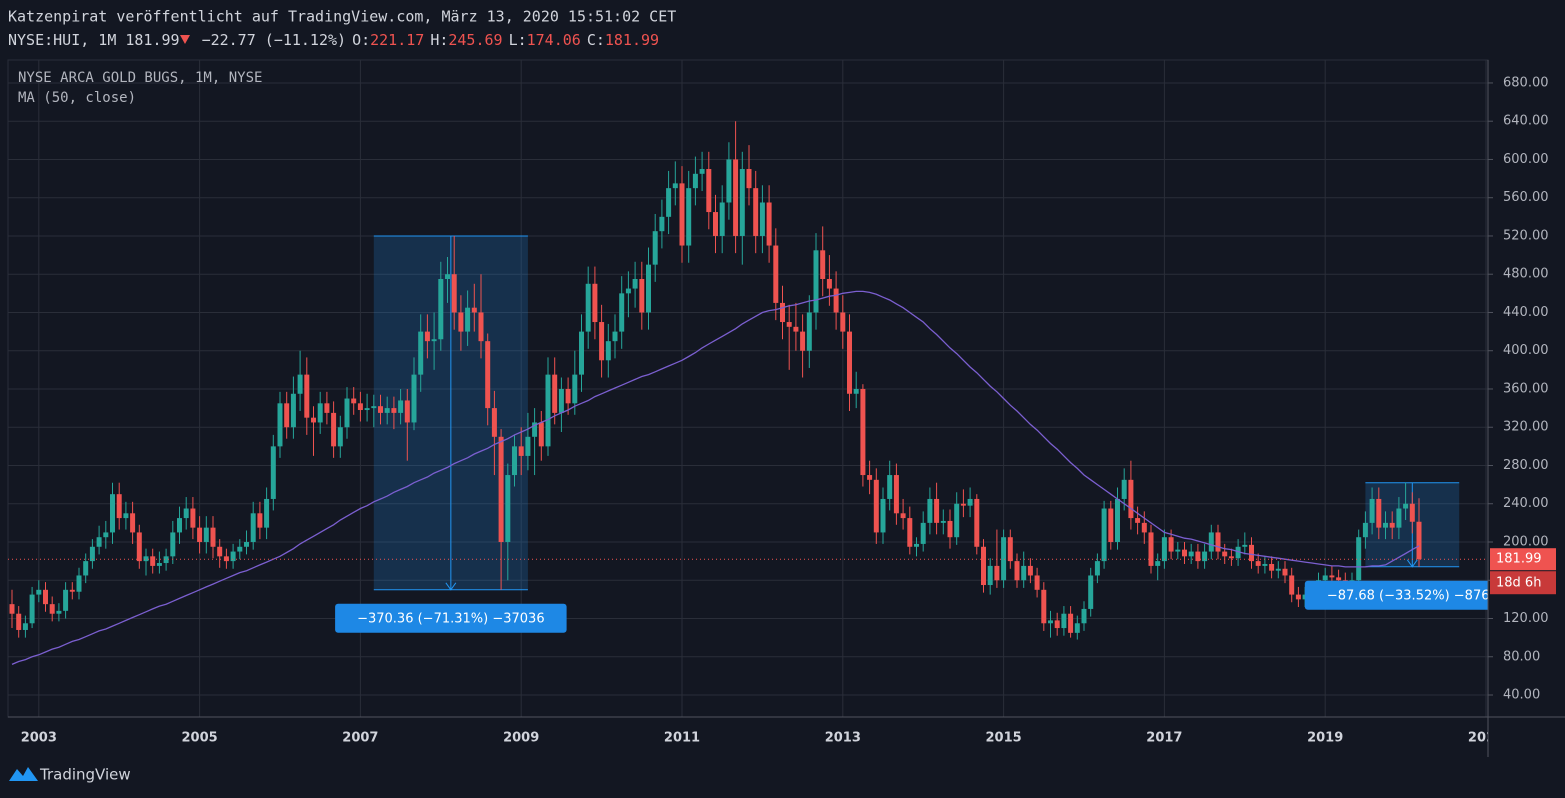 The height and width of the screenshot is (798, 1565). What do you see at coordinates (1325, 738) in the screenshot?
I see `x-tick-label: 2019` at bounding box center [1325, 738].